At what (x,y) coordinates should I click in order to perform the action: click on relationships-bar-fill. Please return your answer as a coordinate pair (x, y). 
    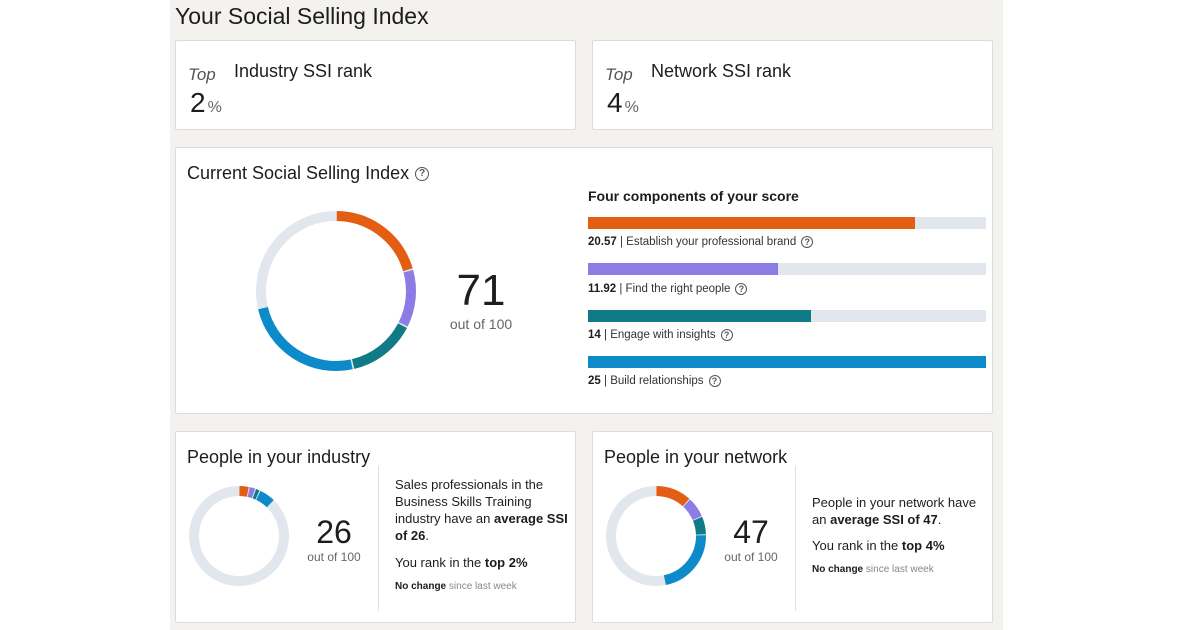
    Looking at the image, I should click on (787, 362).